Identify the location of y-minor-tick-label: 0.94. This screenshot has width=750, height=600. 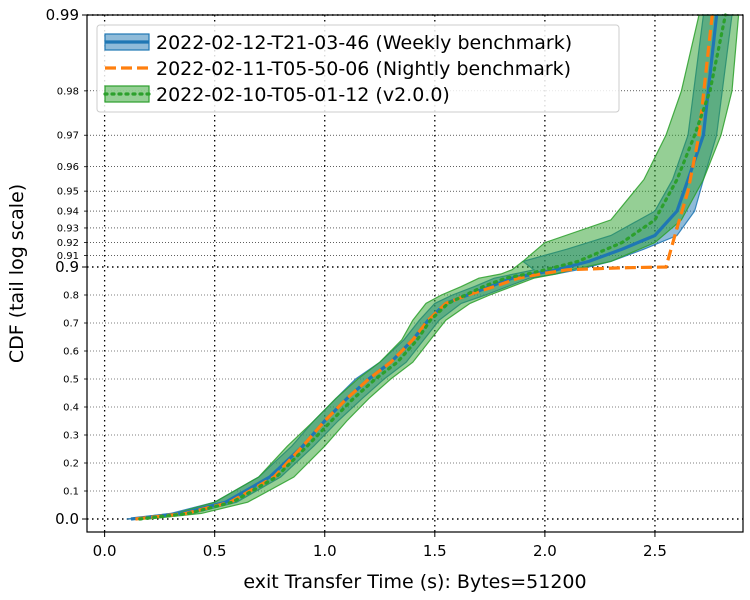
(68, 212).